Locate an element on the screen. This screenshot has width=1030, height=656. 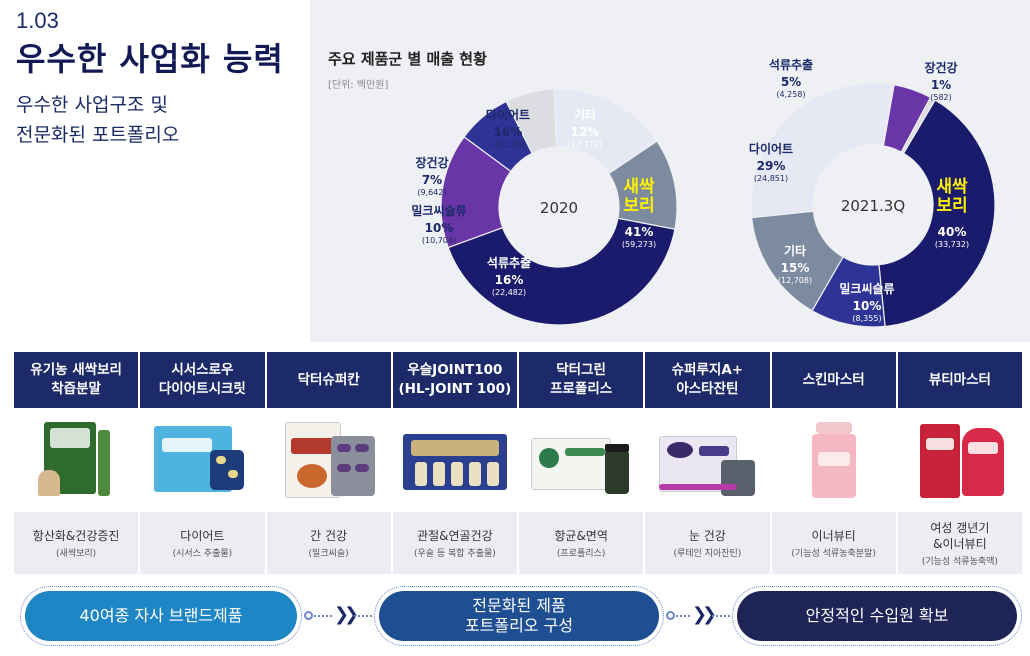
flow-step-1: 40여종 자사 브랜드제품 is located at coordinates (161, 616).